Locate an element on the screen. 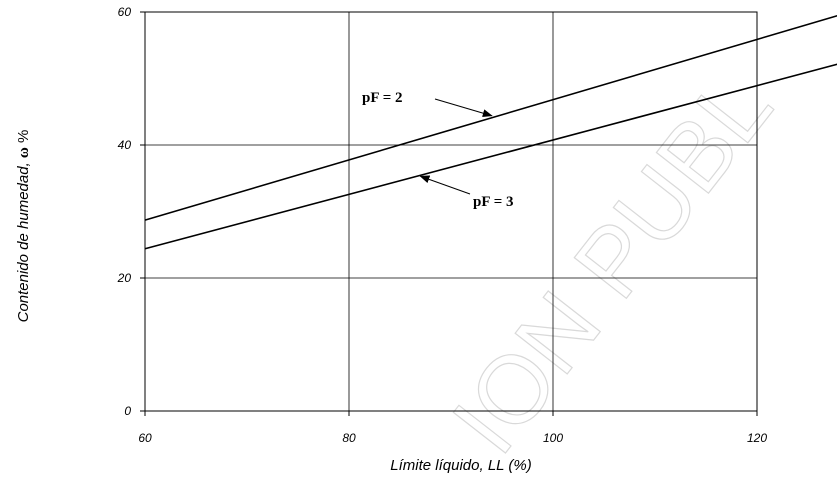 Image resolution: width=837 pixels, height=479 pixels. y-tick-label: 60 is located at coordinates (125, 12).